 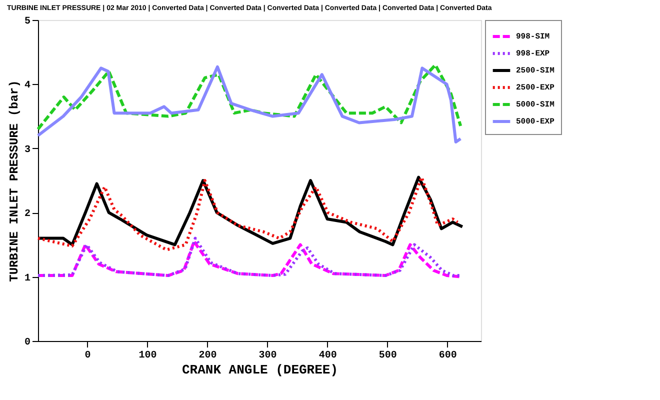 What do you see at coordinates (27, 86) in the screenshot?
I see `y-tick-label: 4` at bounding box center [27, 86].